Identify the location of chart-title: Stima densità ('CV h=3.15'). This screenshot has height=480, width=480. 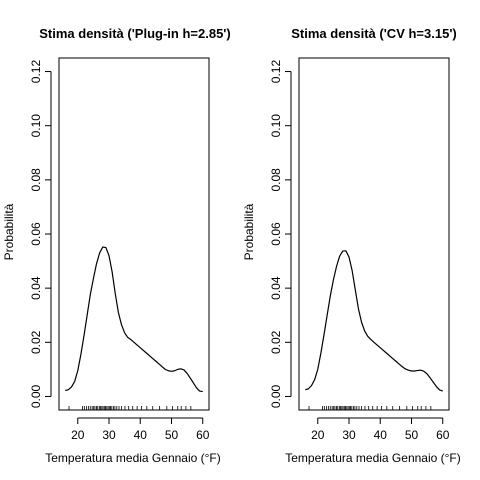
(373, 33).